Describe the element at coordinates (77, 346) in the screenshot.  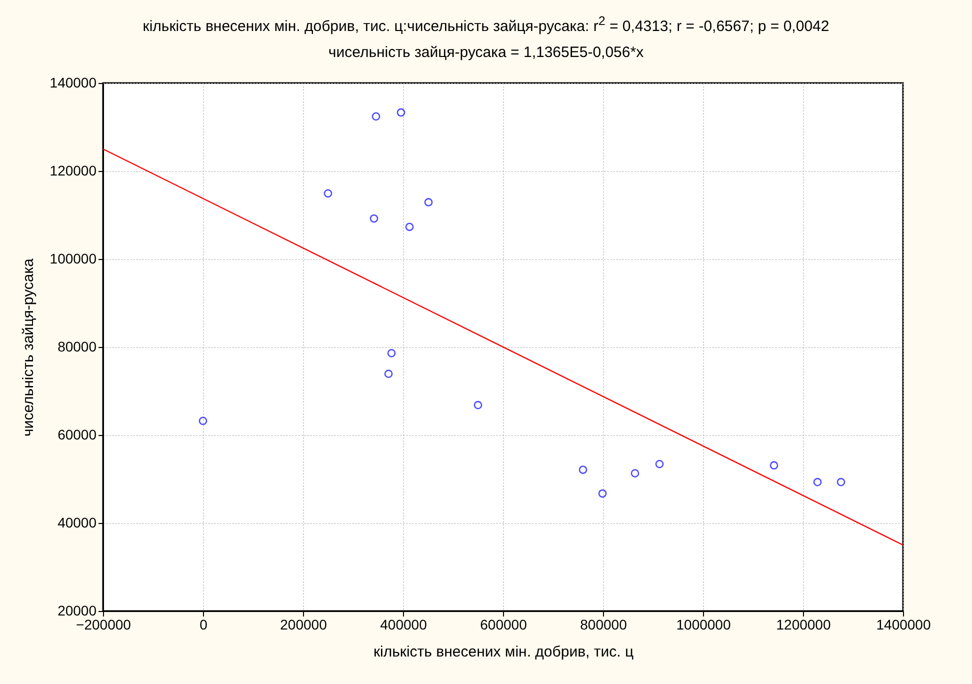
I see `y-tick-label: 80000` at that location.